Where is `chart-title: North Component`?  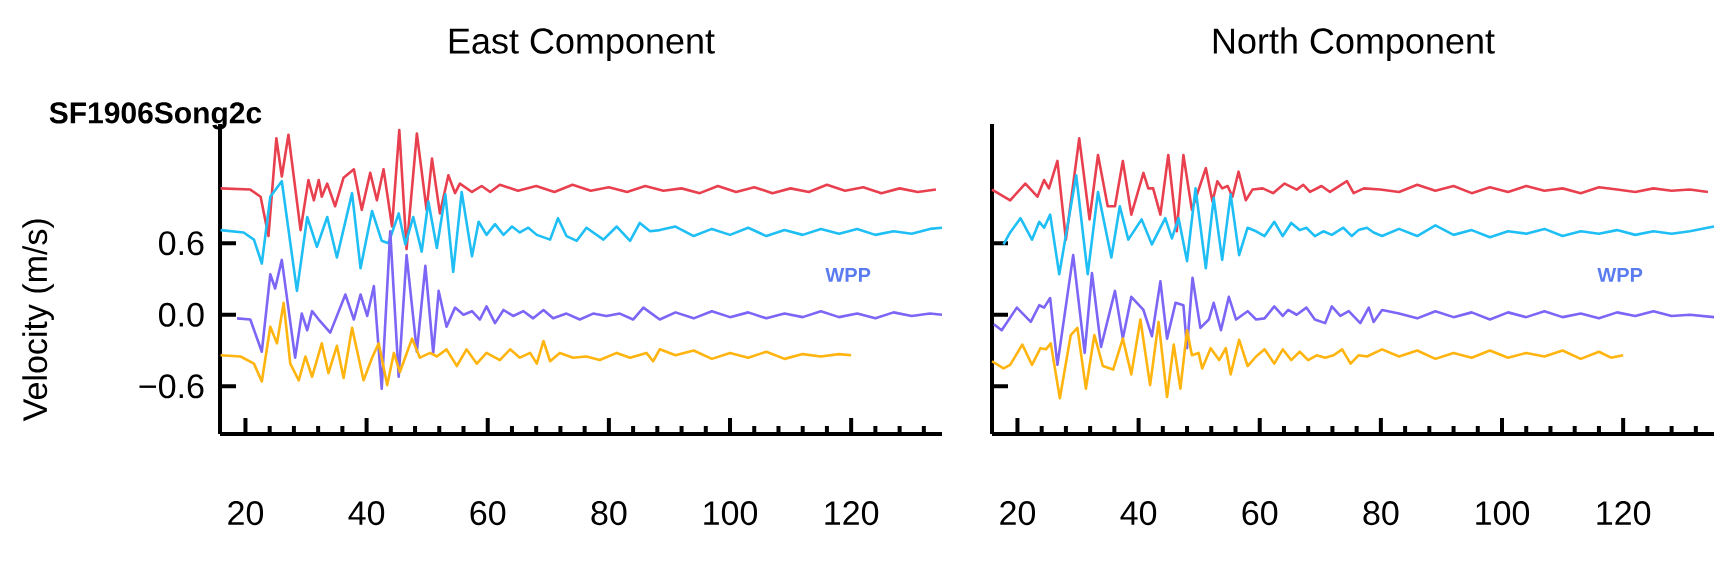 chart-title: North Component is located at coordinates (1354, 44).